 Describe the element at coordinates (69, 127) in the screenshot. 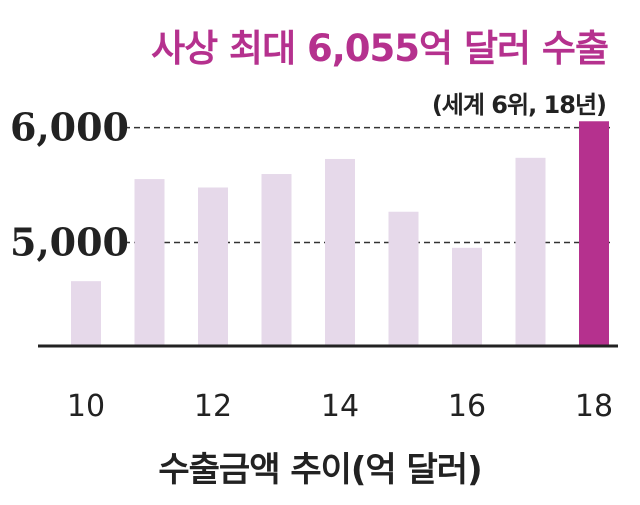

I see `y-tick-label-1: 6,000` at that location.